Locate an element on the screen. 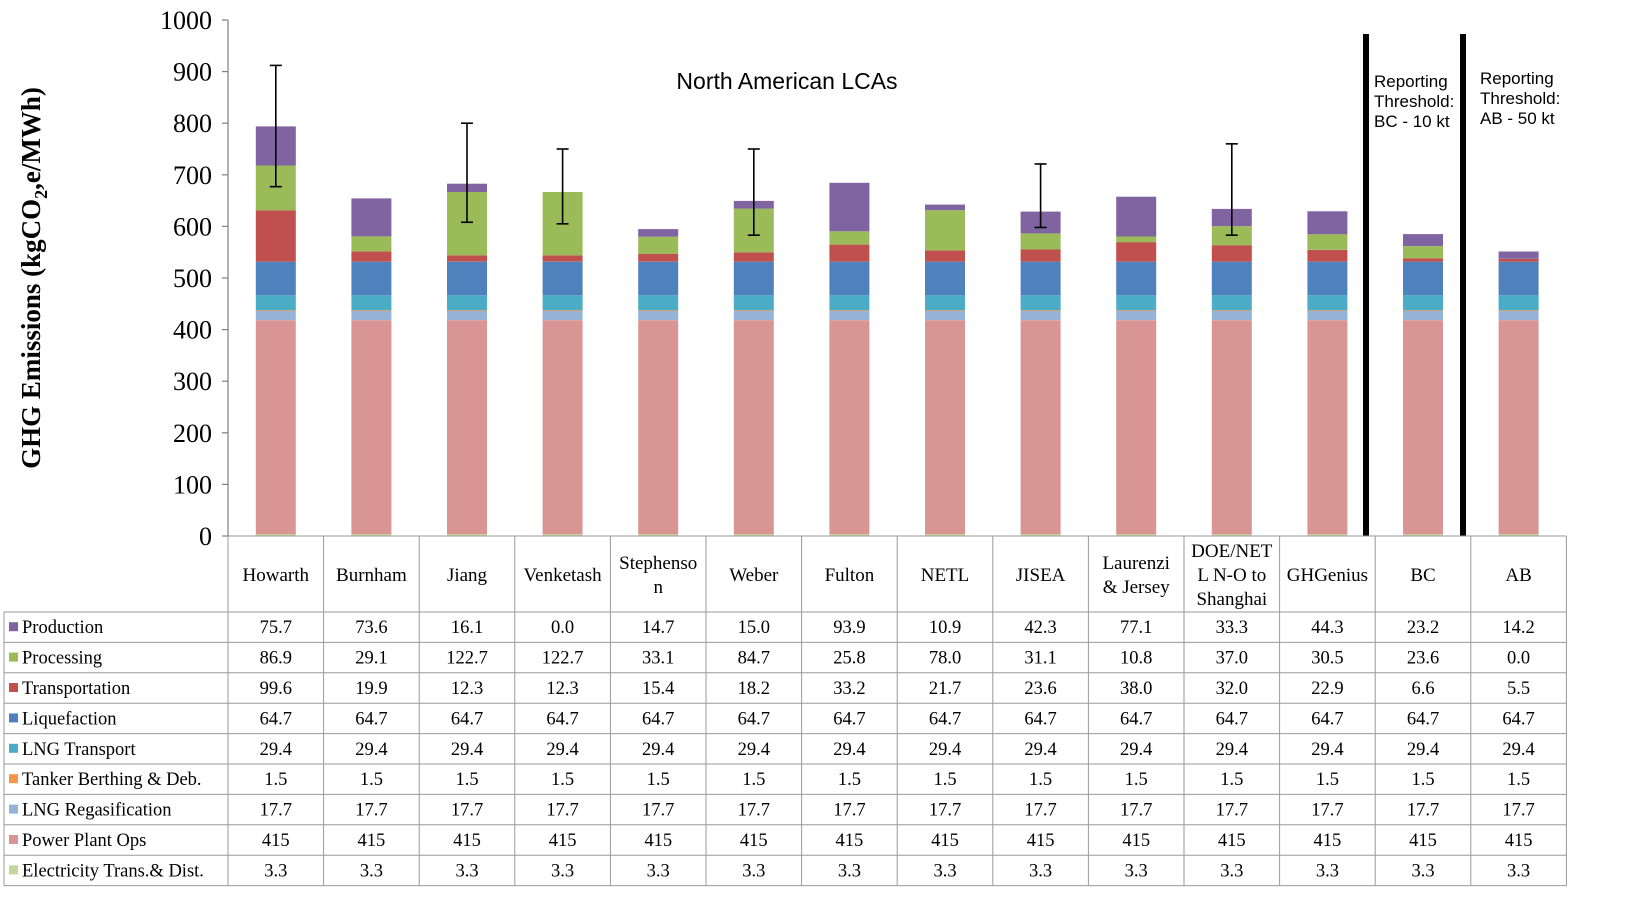 The image size is (1632, 924). threshold-label: AB - 50 kt is located at coordinates (1517, 118).